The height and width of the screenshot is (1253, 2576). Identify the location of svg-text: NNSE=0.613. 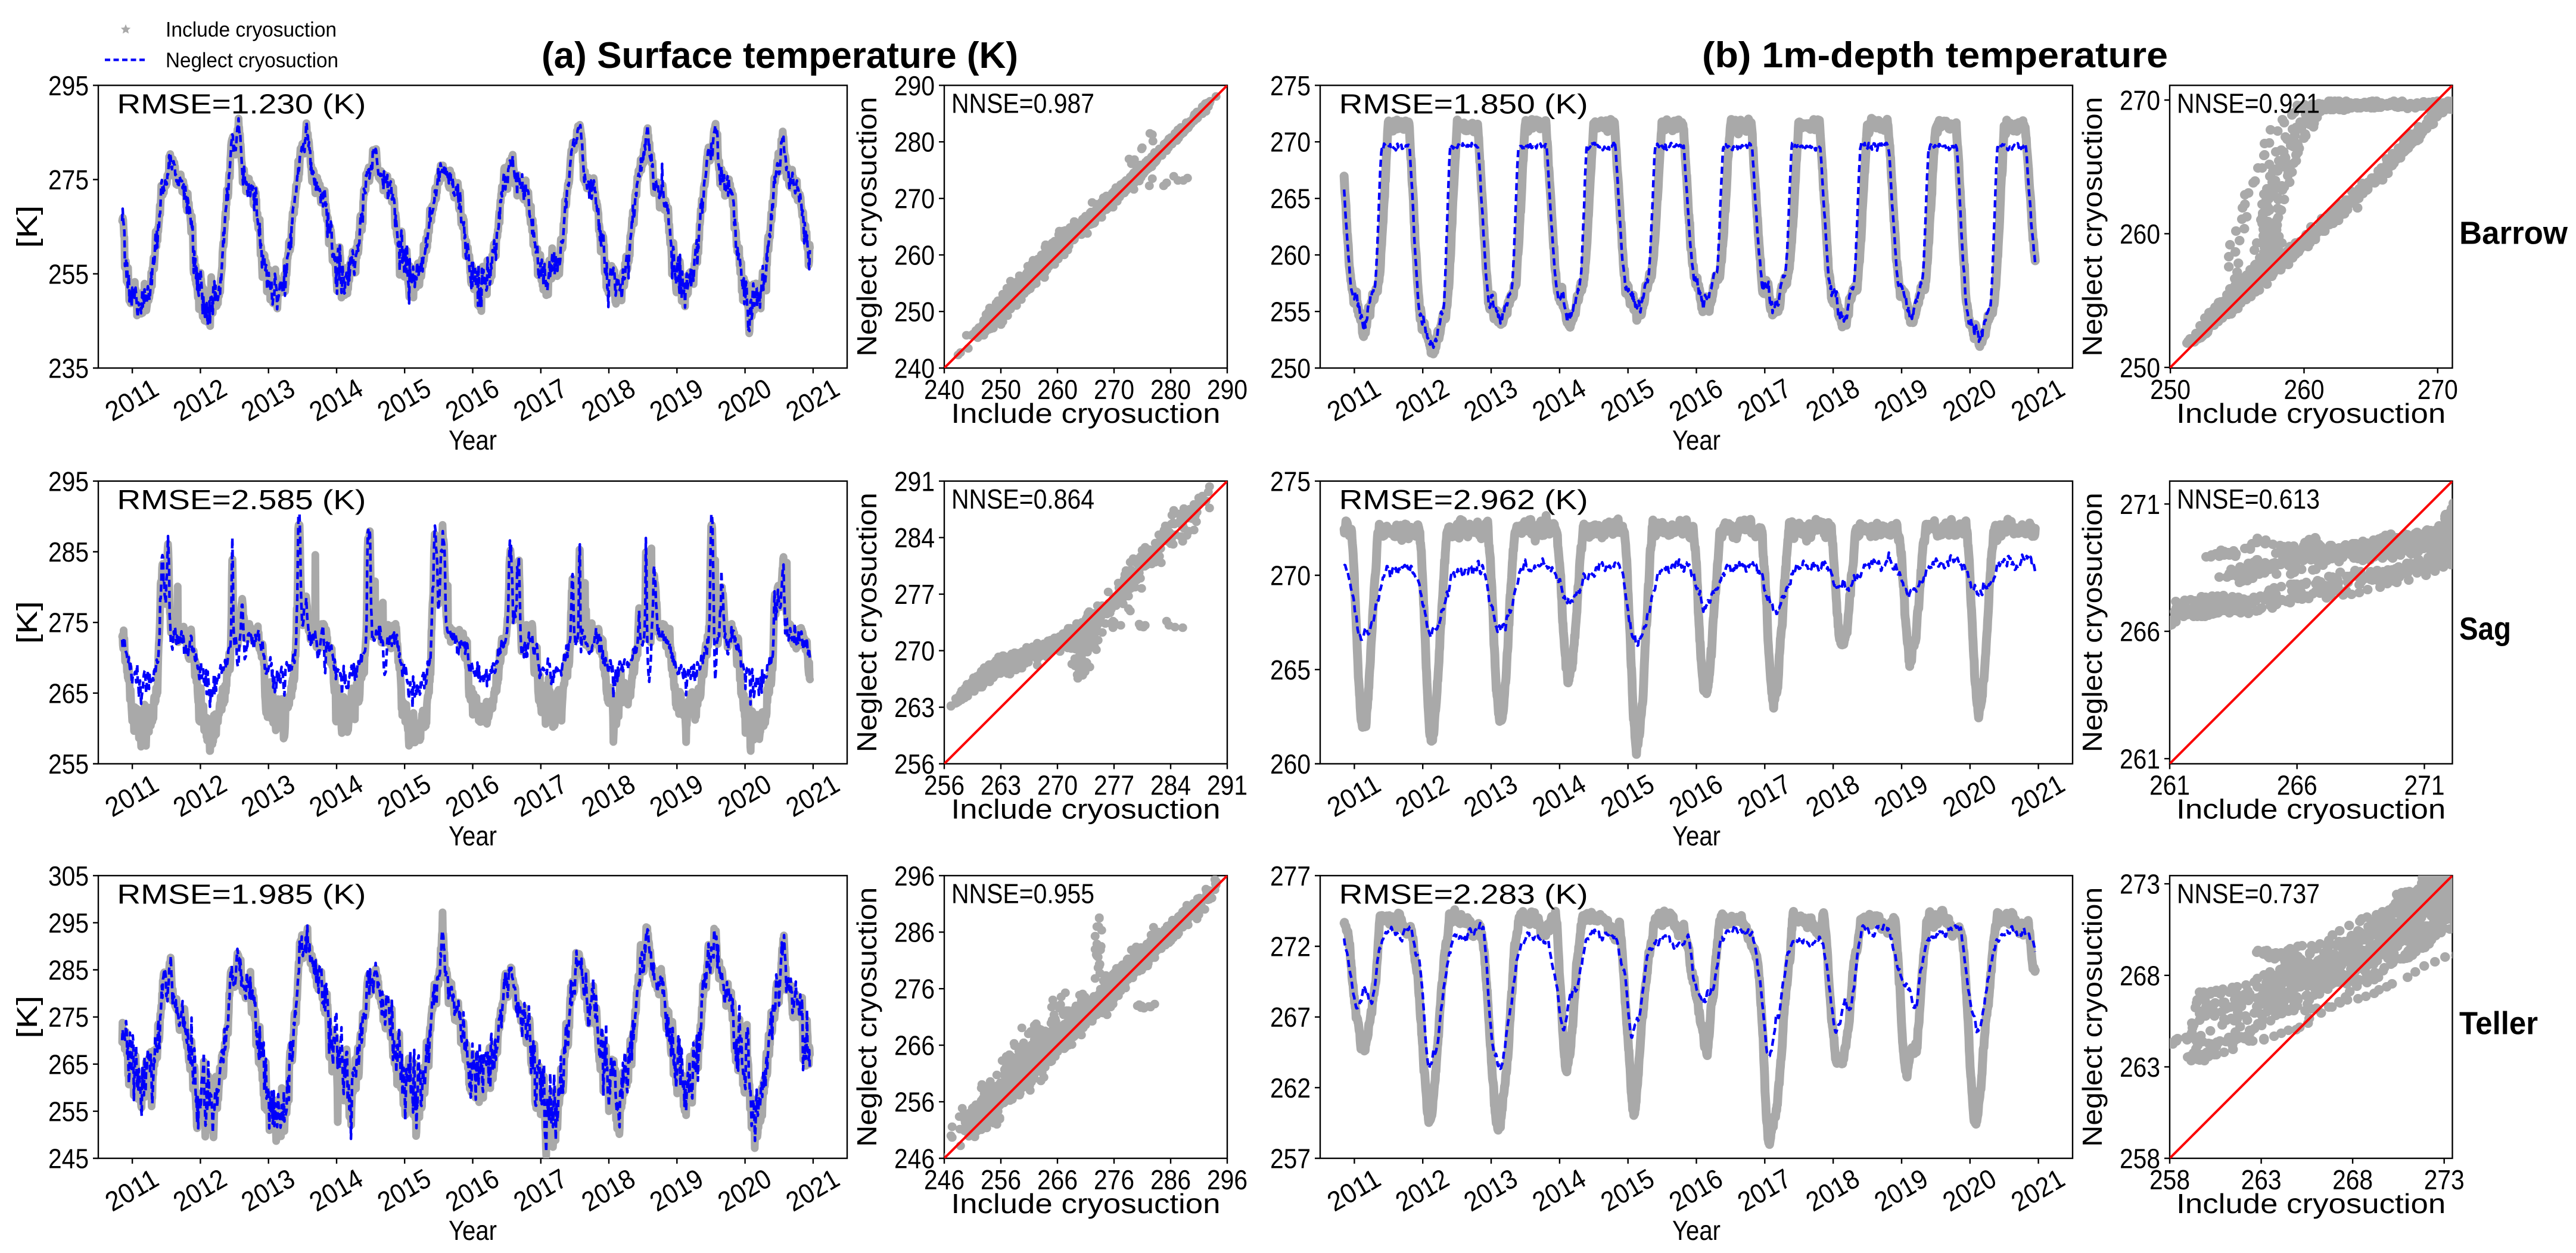
(2248, 500).